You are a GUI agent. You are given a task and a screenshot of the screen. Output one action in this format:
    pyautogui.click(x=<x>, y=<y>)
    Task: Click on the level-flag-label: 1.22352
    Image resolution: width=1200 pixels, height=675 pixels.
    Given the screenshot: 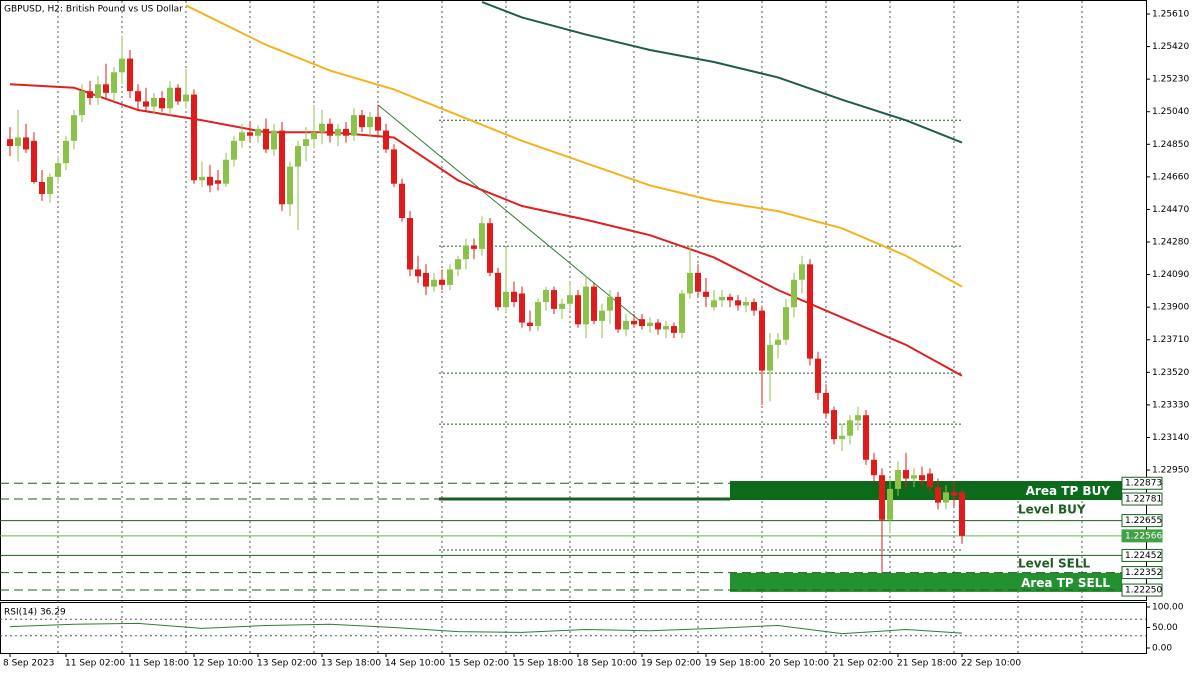 What is the action you would take?
    pyautogui.click(x=1143, y=573)
    